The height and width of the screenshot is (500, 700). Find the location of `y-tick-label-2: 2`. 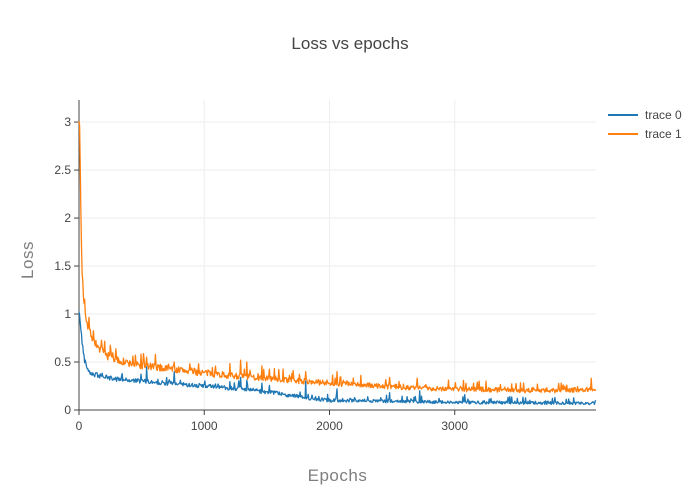

y-tick-label-2: 2 is located at coordinates (67, 218).